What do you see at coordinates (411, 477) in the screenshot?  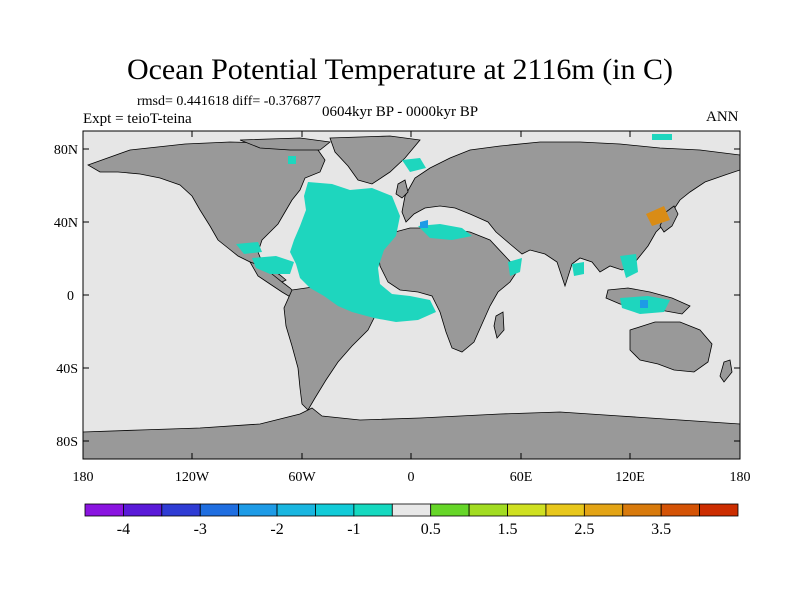 I see `lon-label-0: 0` at bounding box center [411, 477].